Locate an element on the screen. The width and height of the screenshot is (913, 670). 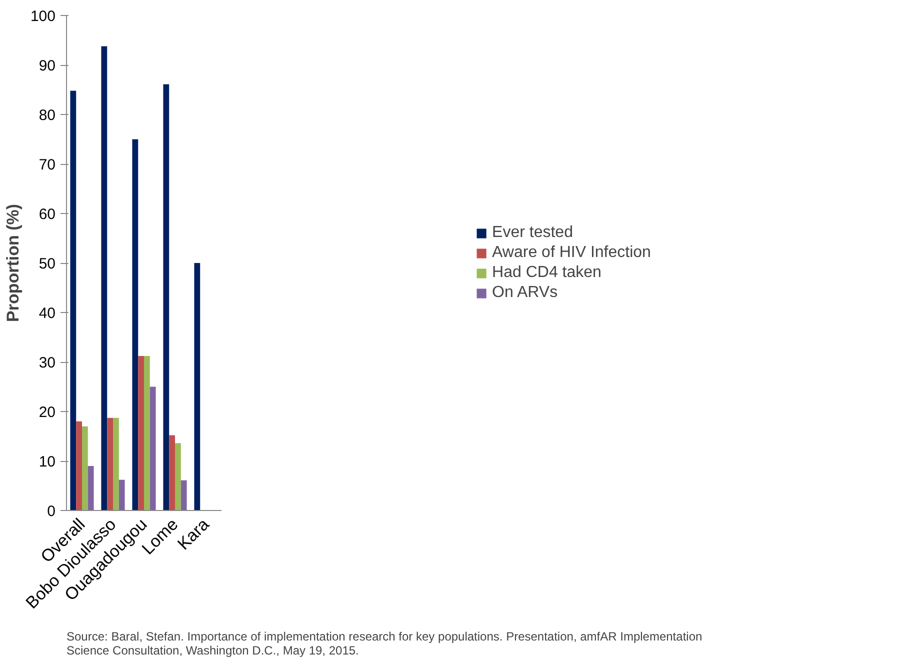
y-tick-label: 50 is located at coordinates (47, 264).